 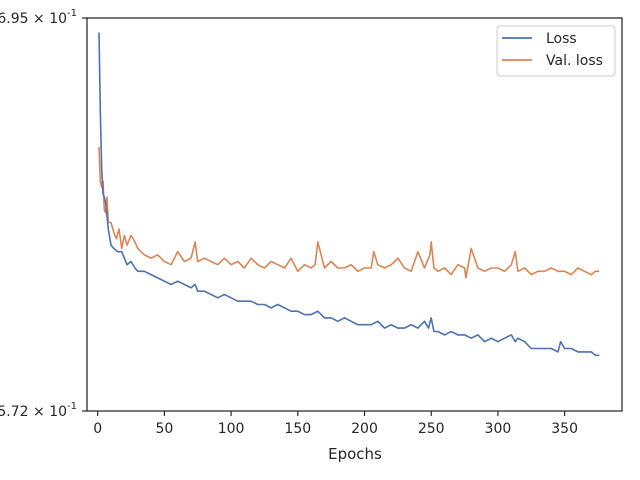 I want to click on x-tick-label: 200, so click(x=364, y=429).